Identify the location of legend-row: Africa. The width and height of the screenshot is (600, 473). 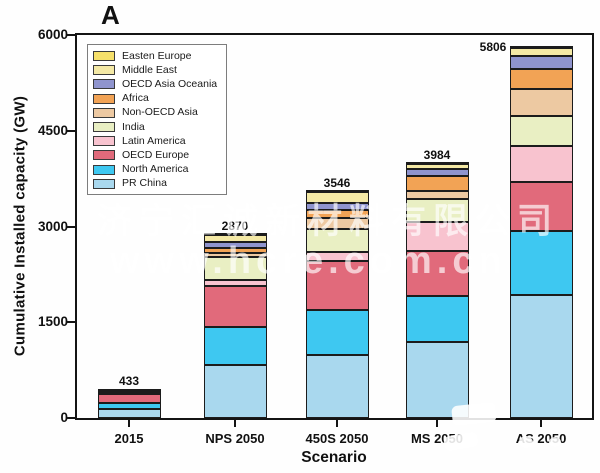
(157, 99).